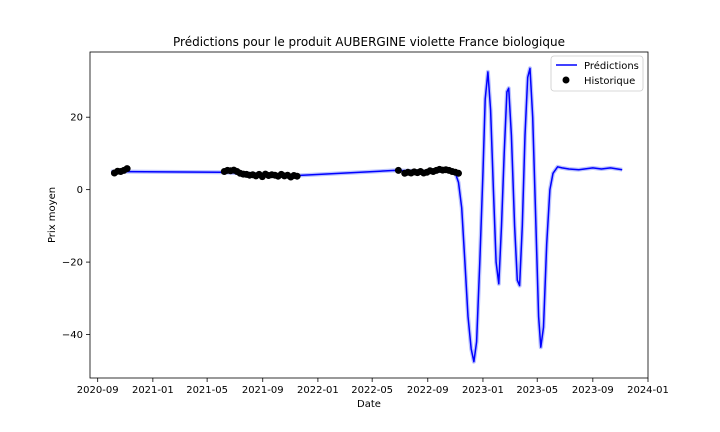  I want to click on x-tick-label: 2020-09, so click(98, 390).